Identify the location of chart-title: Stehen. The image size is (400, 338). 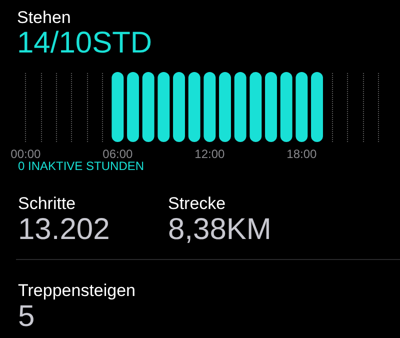
(44, 17).